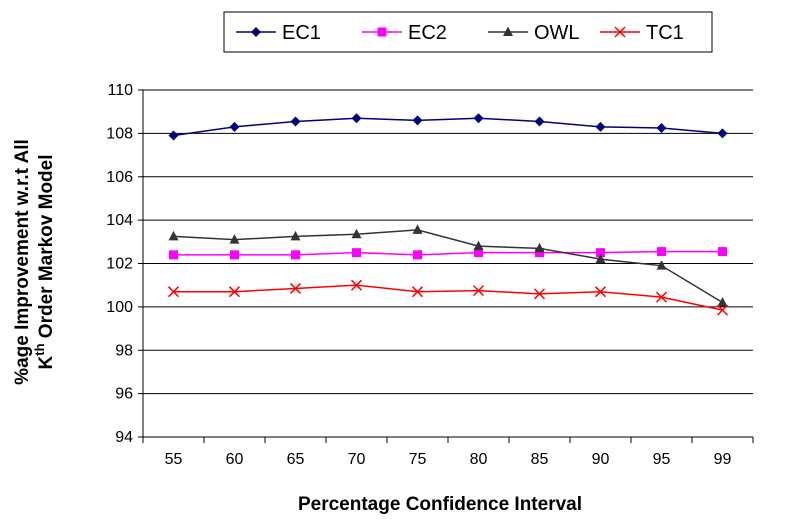 The height and width of the screenshot is (521, 797). What do you see at coordinates (120, 90) in the screenshot?
I see `y-tick-label-110: 110` at bounding box center [120, 90].